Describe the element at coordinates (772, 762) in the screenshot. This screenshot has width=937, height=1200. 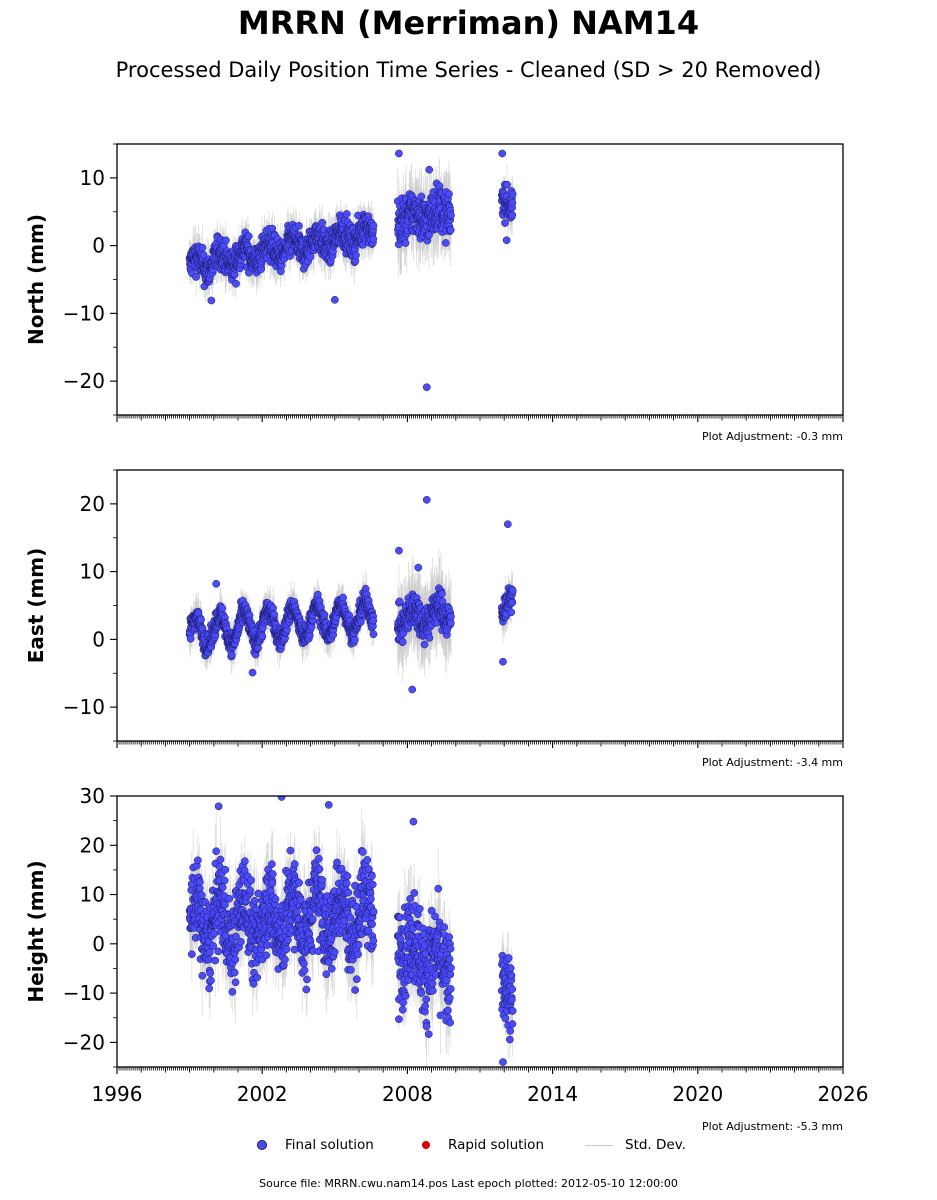
I see `plot-adjustment-note: Plot Adjustment: -3.4 mm` at that location.